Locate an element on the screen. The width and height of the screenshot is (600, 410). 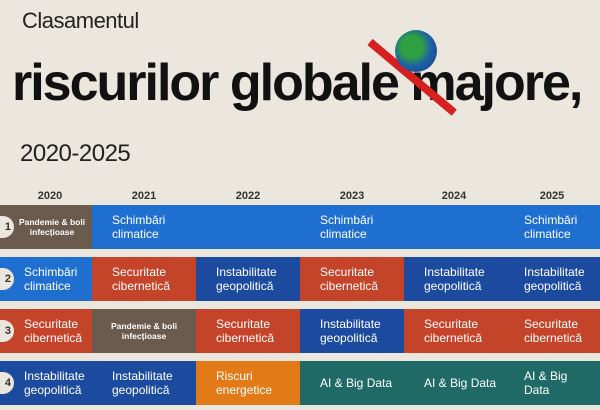
year-label-2025: 2025 is located at coordinates (552, 196).